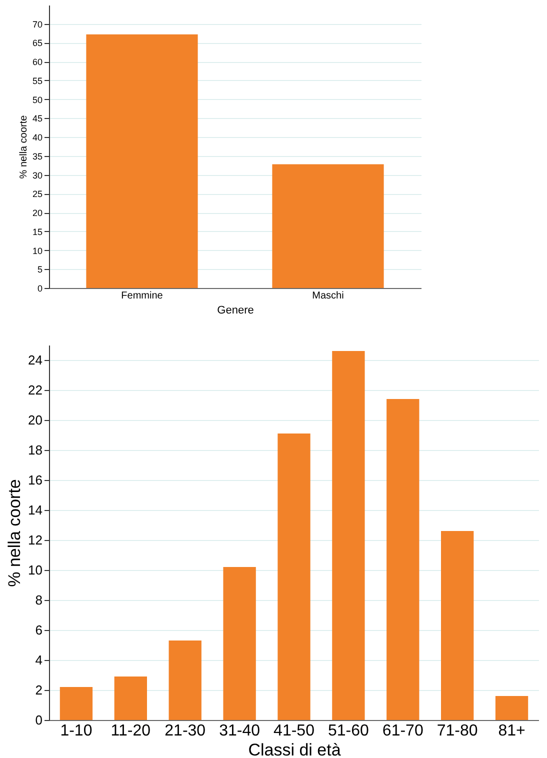  I want to click on y-tick-label: 15, so click(37, 231).